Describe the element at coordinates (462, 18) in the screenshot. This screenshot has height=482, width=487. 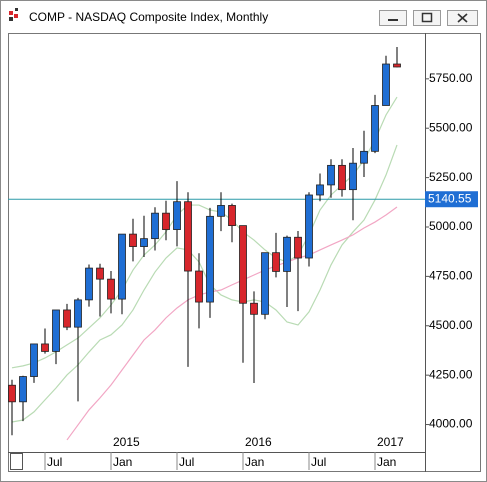
I see `close-button` at that location.